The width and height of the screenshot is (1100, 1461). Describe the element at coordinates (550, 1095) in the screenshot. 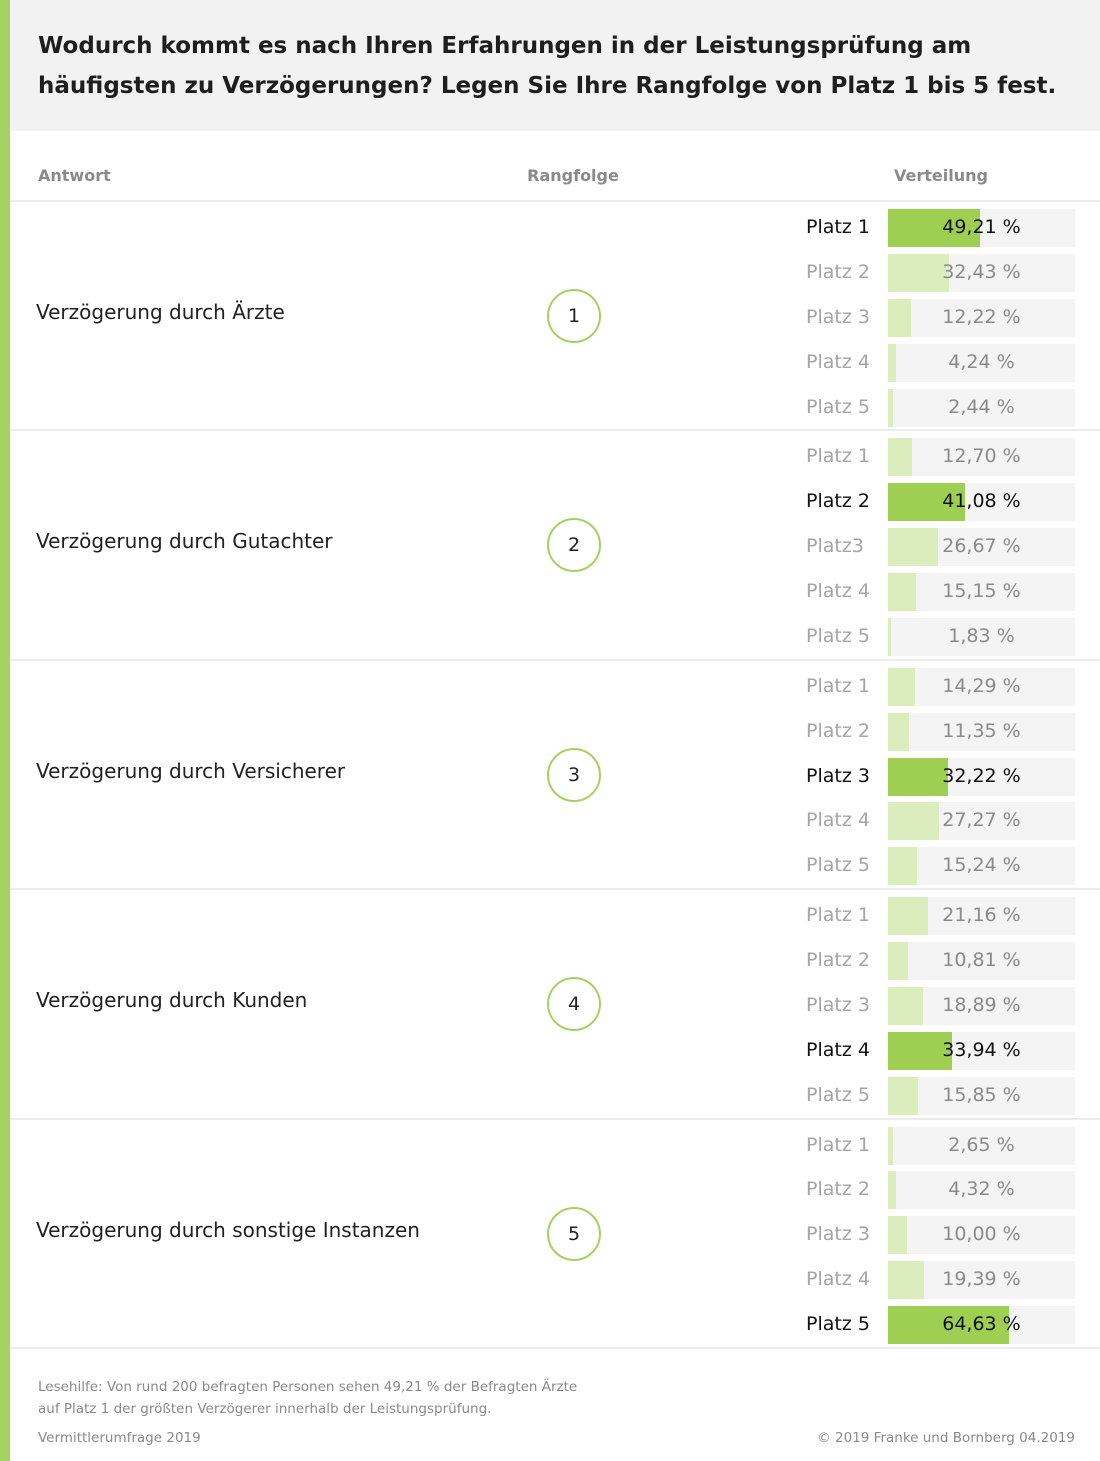

I see `distribution-row: Platz 5 15,85 %` at that location.